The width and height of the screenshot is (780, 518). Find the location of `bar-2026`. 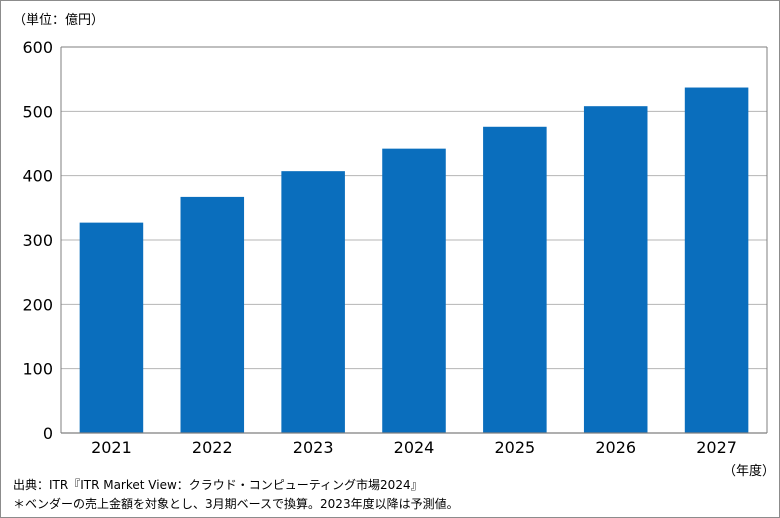

bar-2026 is located at coordinates (615, 269).